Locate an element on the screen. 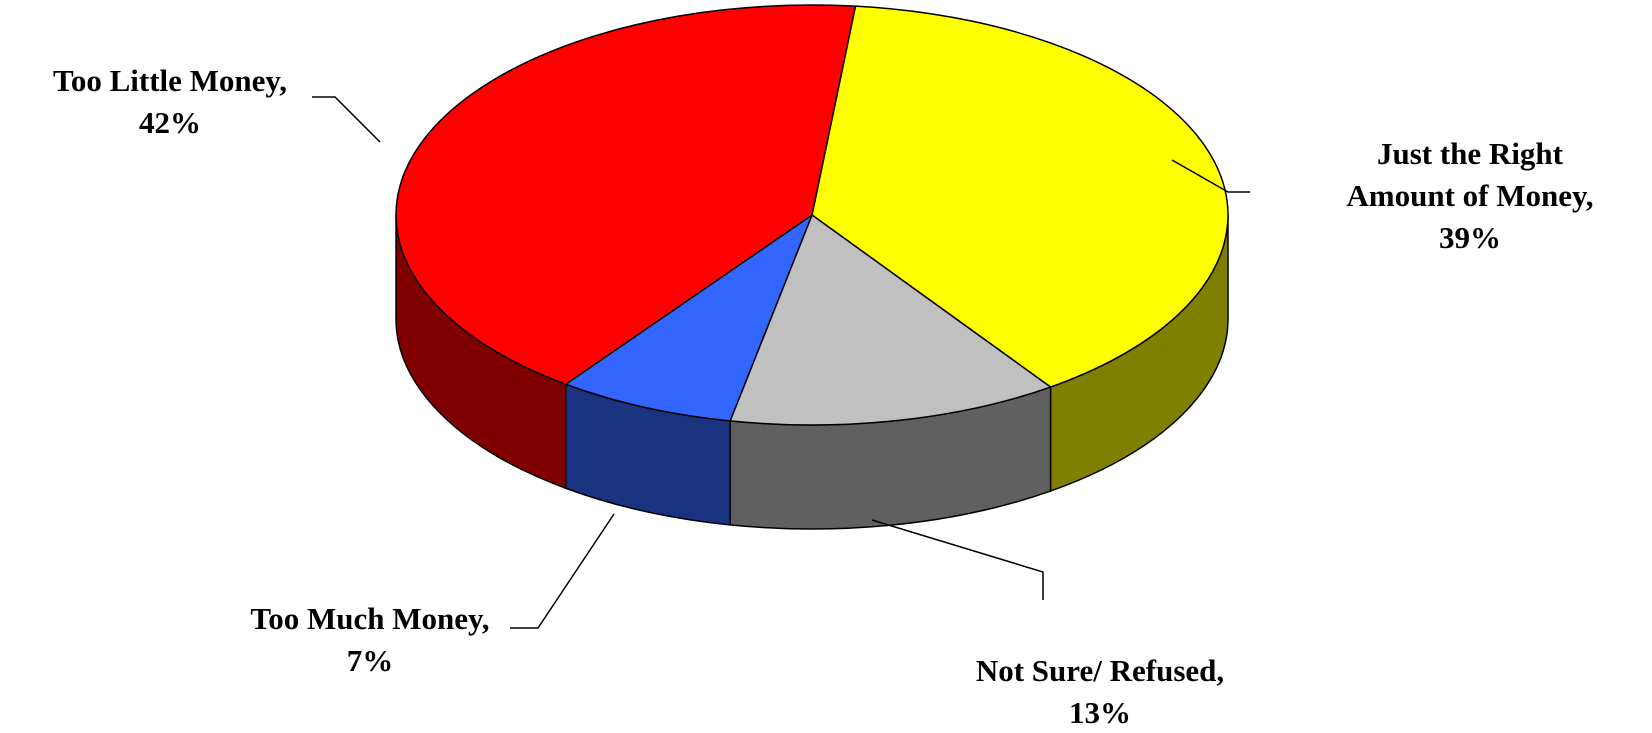  label-not-sure-refused: Not Sure/ Refused, 13% is located at coordinates (1100, 691).